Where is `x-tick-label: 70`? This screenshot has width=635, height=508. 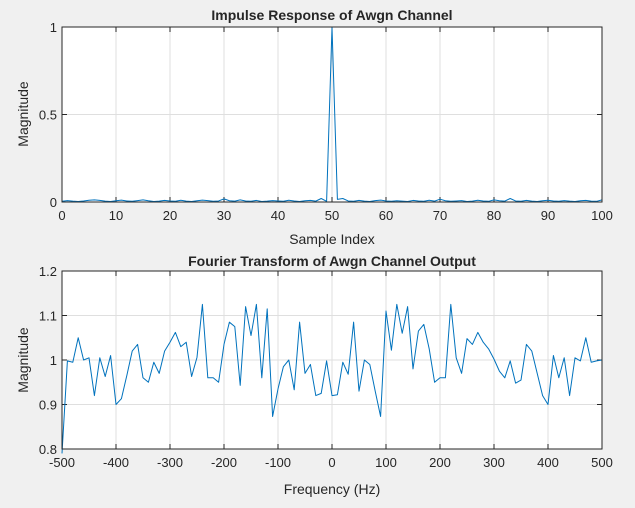
x-tick-label: 70 is located at coordinates (440, 215).